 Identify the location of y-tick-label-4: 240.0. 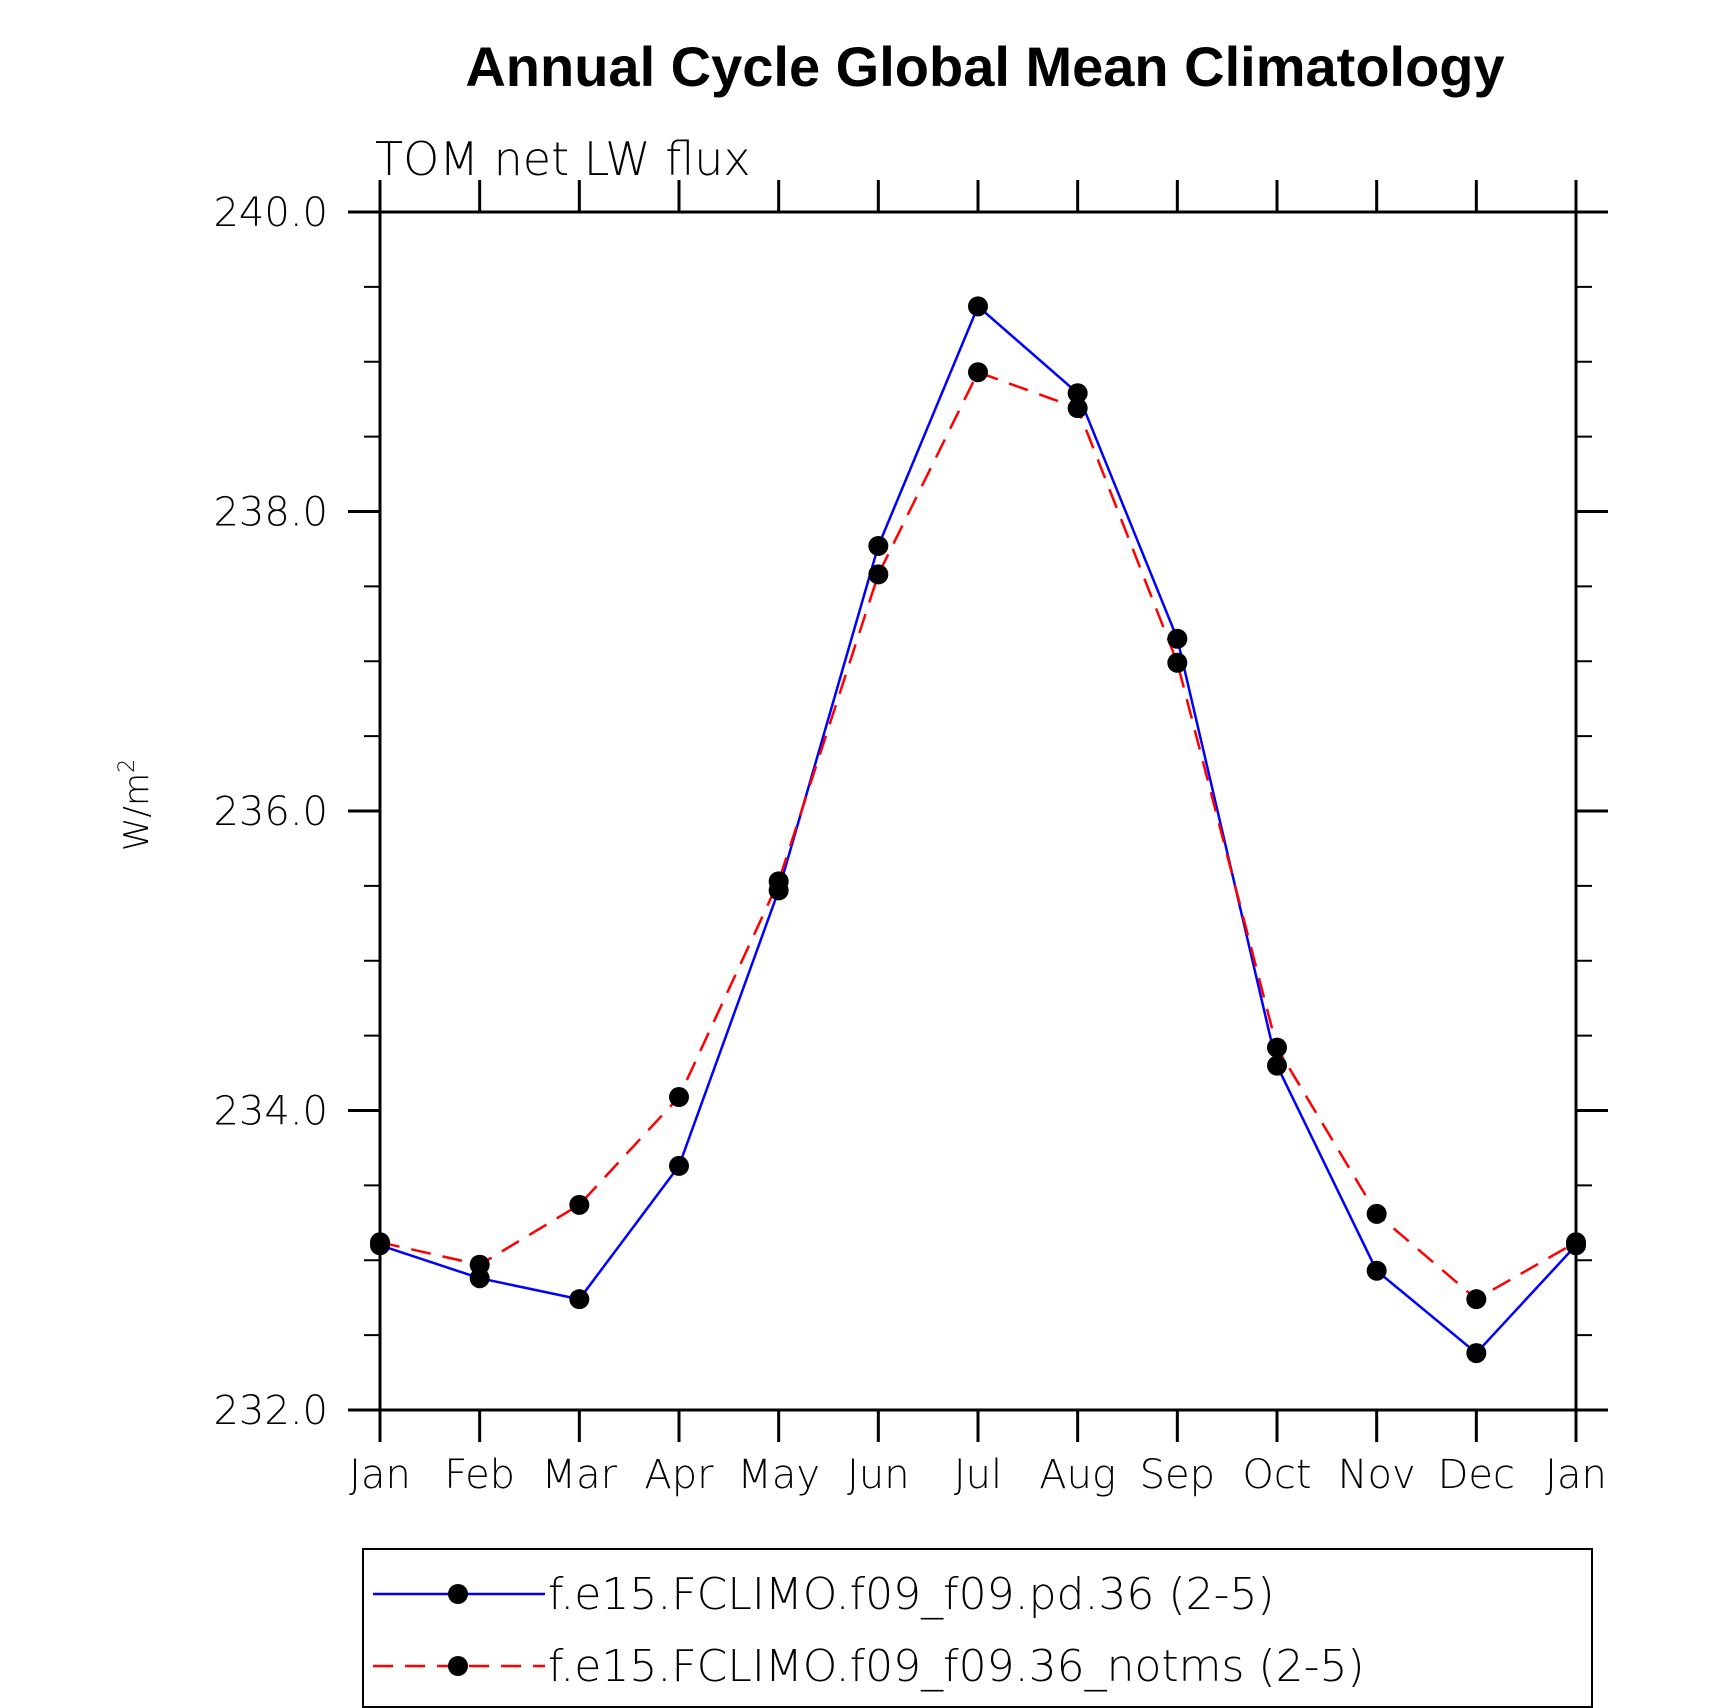
(270, 213).